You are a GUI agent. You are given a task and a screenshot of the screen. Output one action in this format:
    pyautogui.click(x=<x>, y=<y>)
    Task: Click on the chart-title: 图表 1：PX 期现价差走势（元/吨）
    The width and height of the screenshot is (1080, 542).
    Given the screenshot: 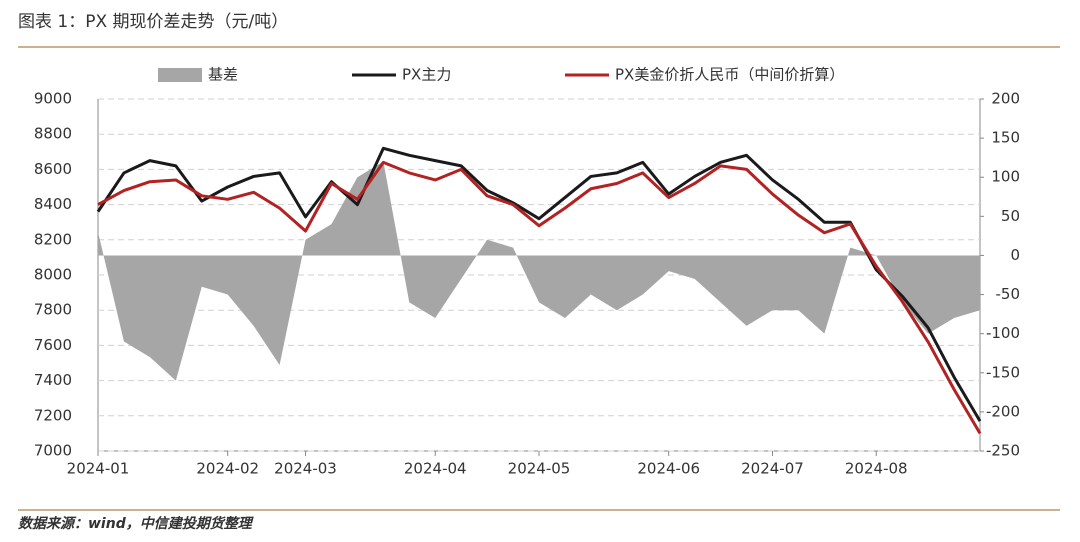 What is the action you would take?
    pyautogui.click(x=153, y=22)
    